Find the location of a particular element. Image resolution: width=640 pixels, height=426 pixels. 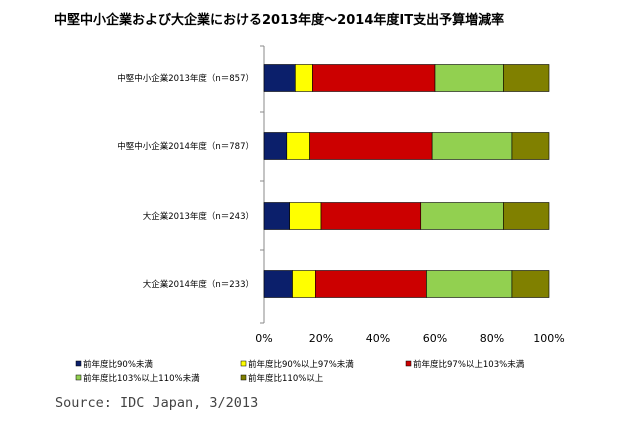

category-label: 大企業2013年度（n＝243） is located at coordinates (198, 216).